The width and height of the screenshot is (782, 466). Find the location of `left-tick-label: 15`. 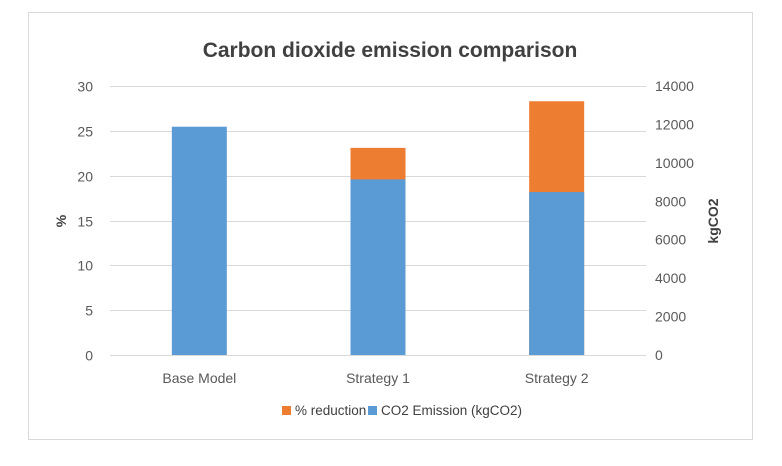

left-tick-label: 15 is located at coordinates (85, 222).